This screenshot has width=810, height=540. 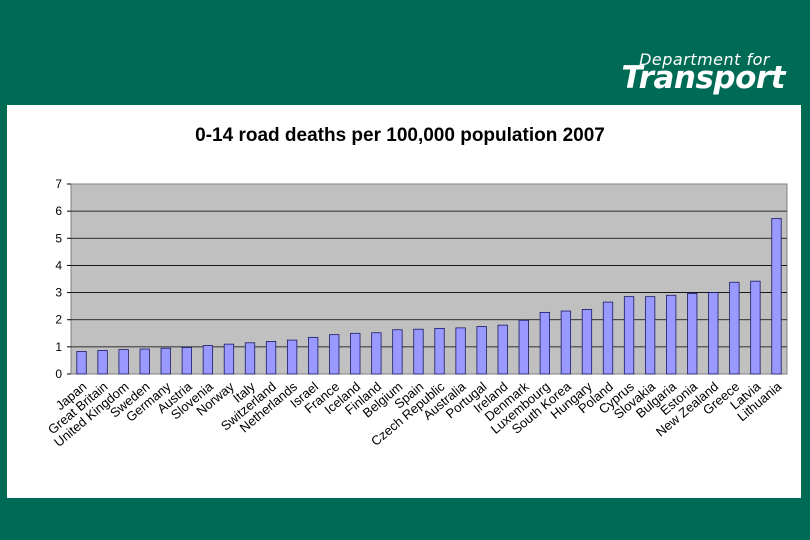 I want to click on bar-south-korea, so click(x=566, y=342).